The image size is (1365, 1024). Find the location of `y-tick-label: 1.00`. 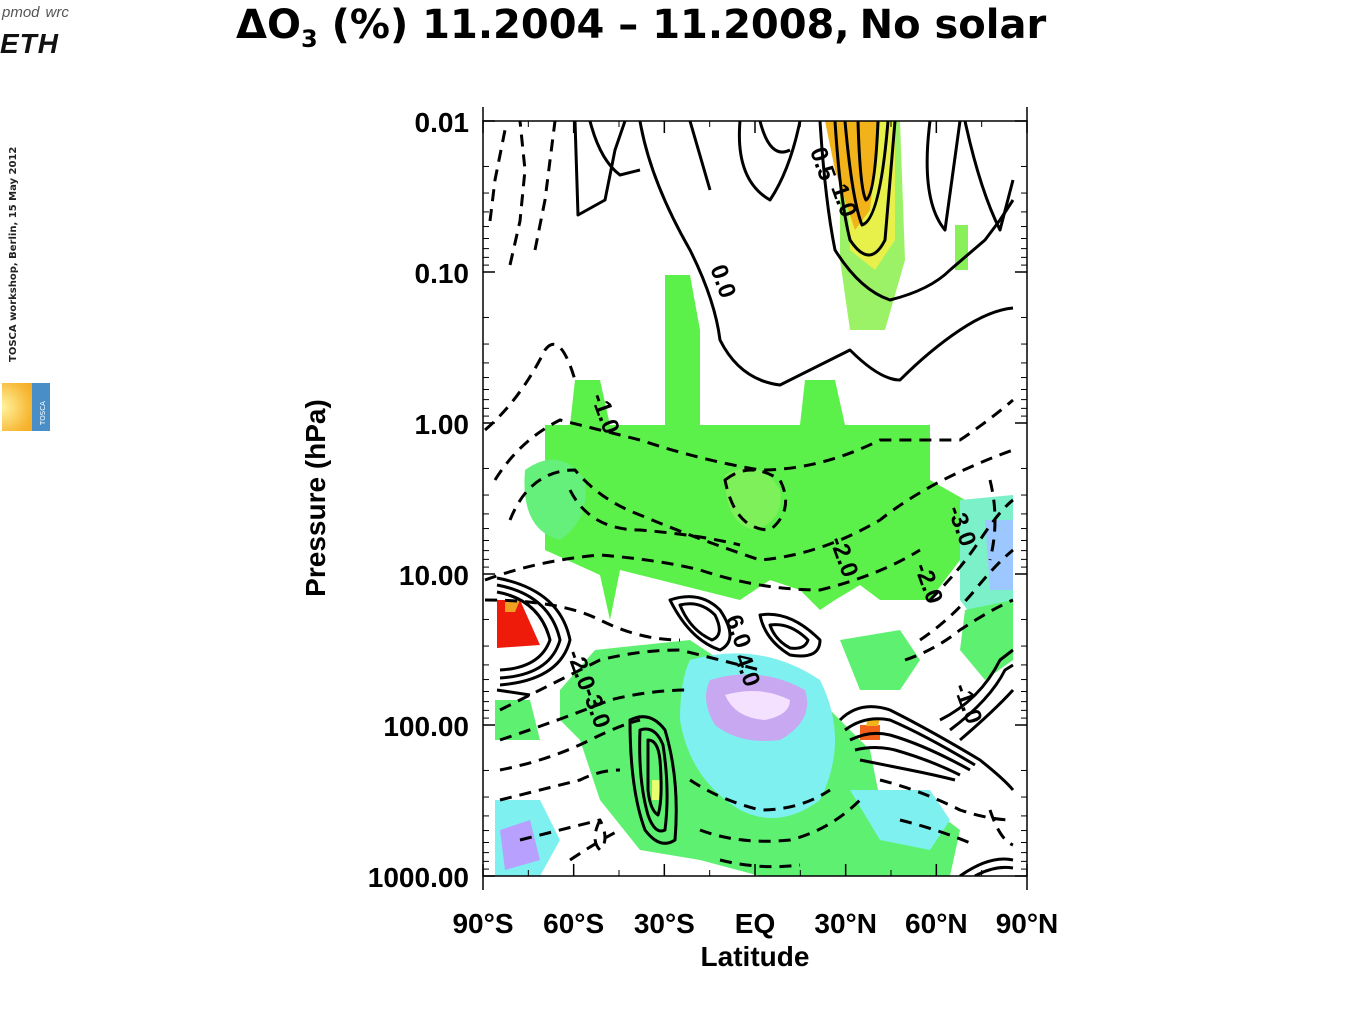

y-tick-label: 1.00 is located at coordinates (442, 424).